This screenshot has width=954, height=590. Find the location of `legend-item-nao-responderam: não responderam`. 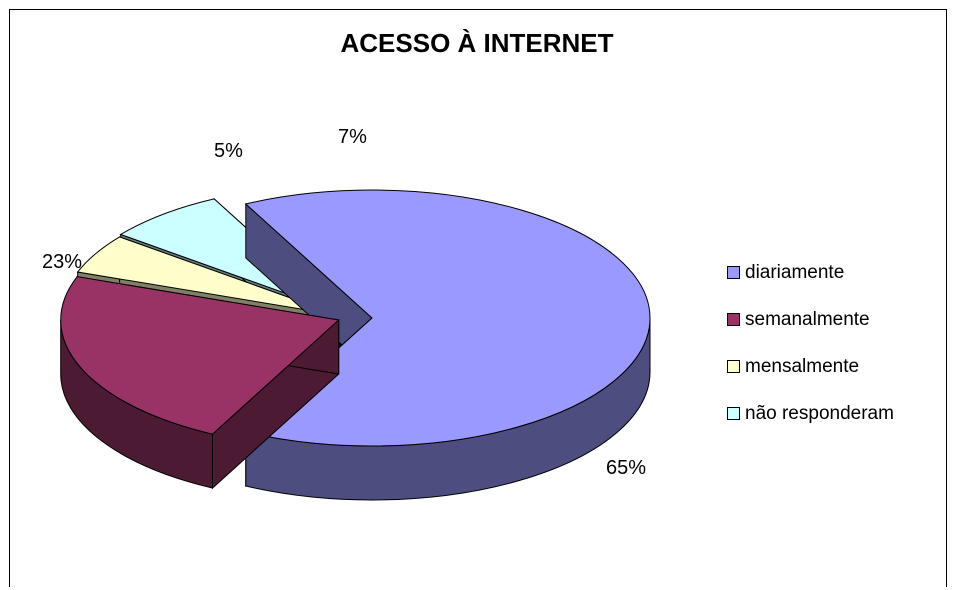

legend-item-nao-responderam: não responderam is located at coordinates (834, 413).